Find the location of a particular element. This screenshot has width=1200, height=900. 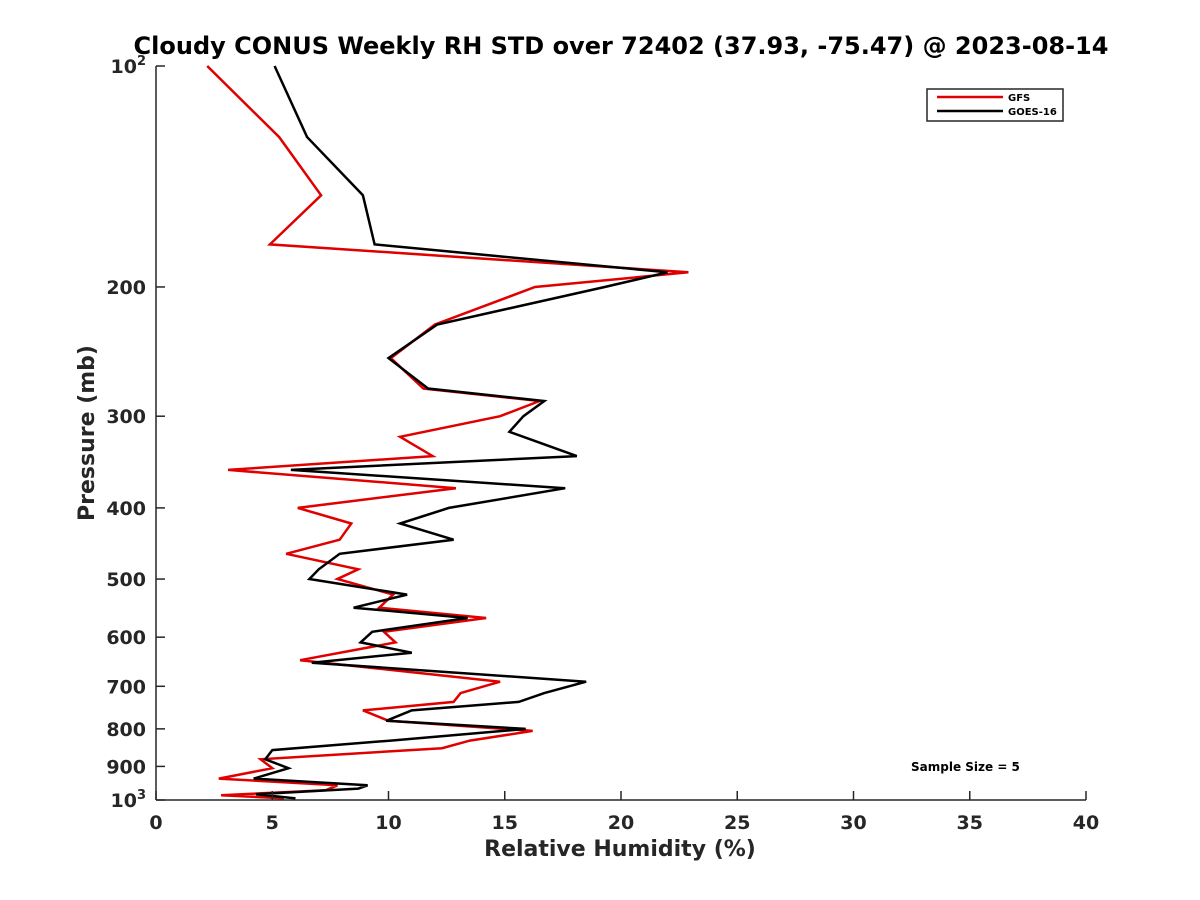

y-axis: 10² 200 300 400 500 600 700 800 900 10³ is located at coordinates (135, 433).